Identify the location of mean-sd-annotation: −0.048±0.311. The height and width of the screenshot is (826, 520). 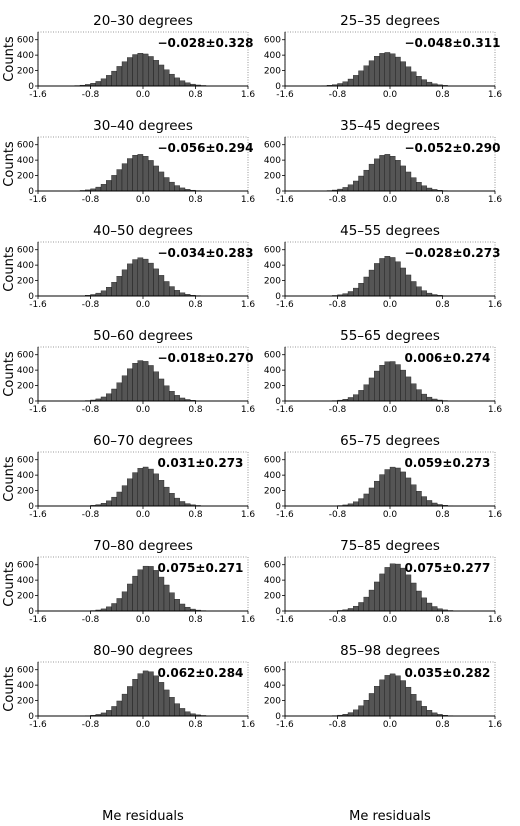
(452, 43).